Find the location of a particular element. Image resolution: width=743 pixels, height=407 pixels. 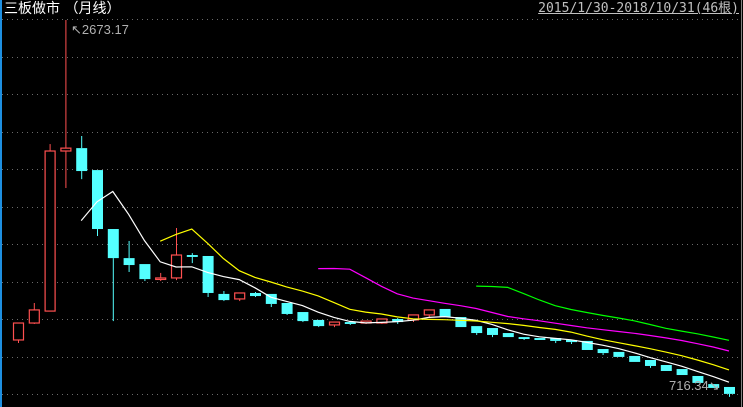

max-price-annotation: ↖2673.17 is located at coordinates (100, 30).